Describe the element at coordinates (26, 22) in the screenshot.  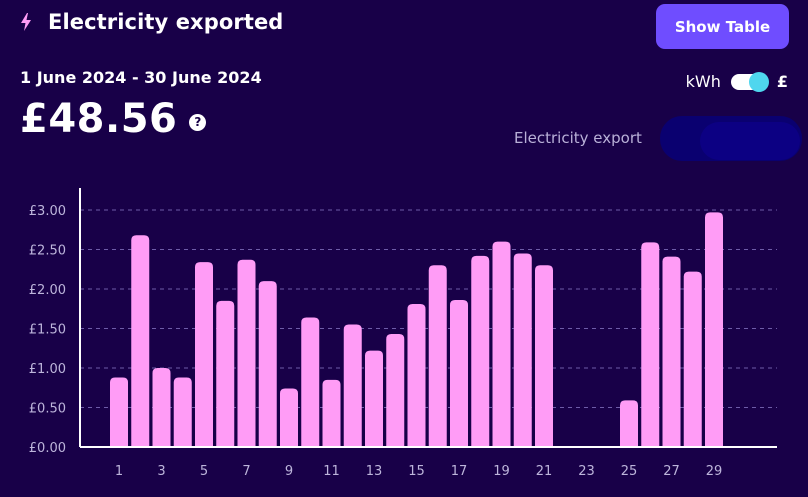
I see `lightning-bolt-icon` at that location.